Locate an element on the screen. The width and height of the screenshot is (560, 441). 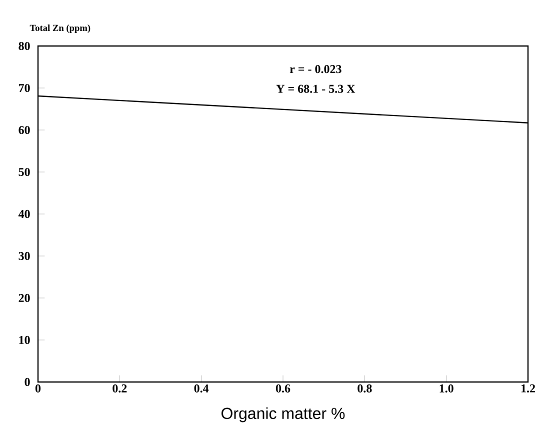
y-tick-label: 40 is located at coordinates (24, 214).